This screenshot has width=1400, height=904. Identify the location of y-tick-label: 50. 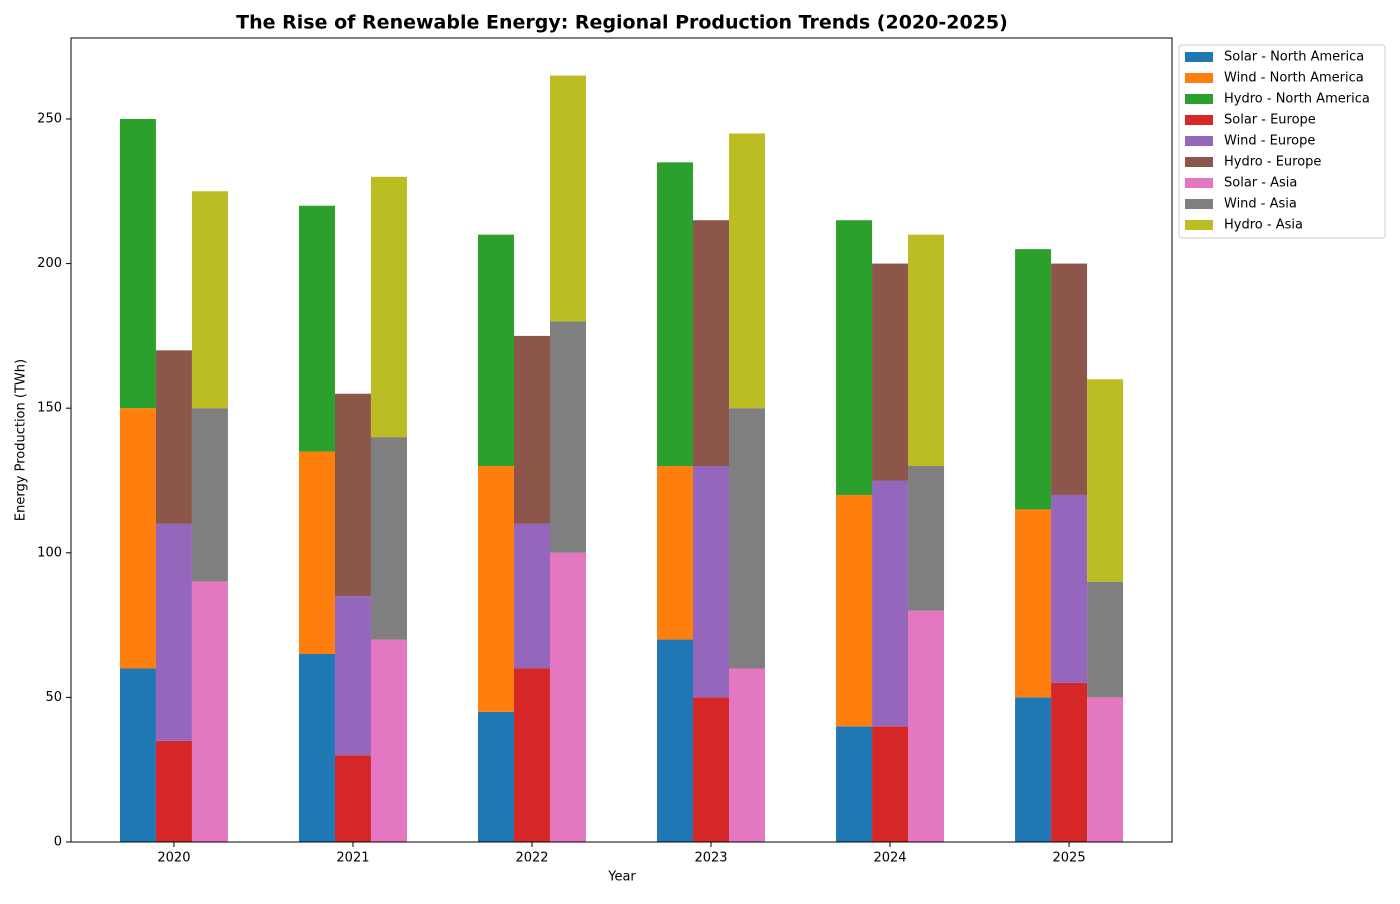
(53, 697).